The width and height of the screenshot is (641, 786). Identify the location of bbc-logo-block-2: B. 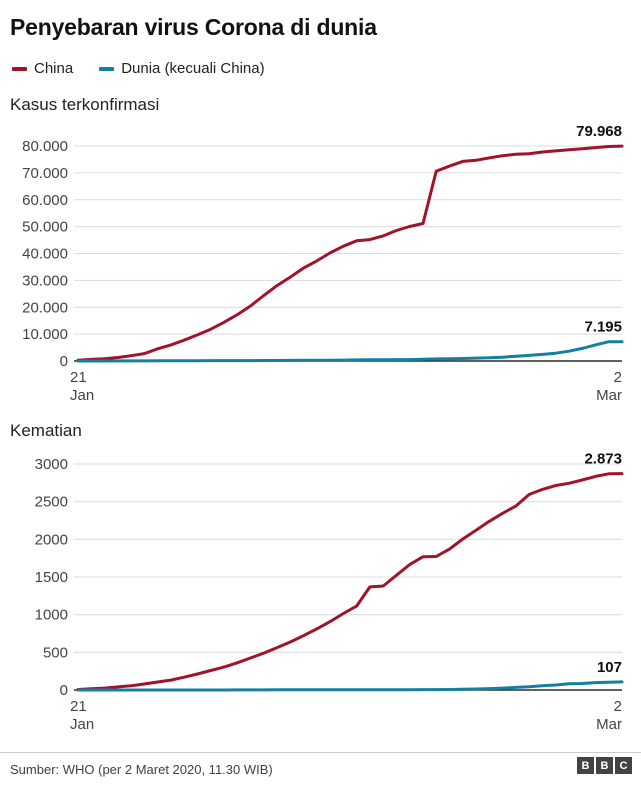
(604, 765).